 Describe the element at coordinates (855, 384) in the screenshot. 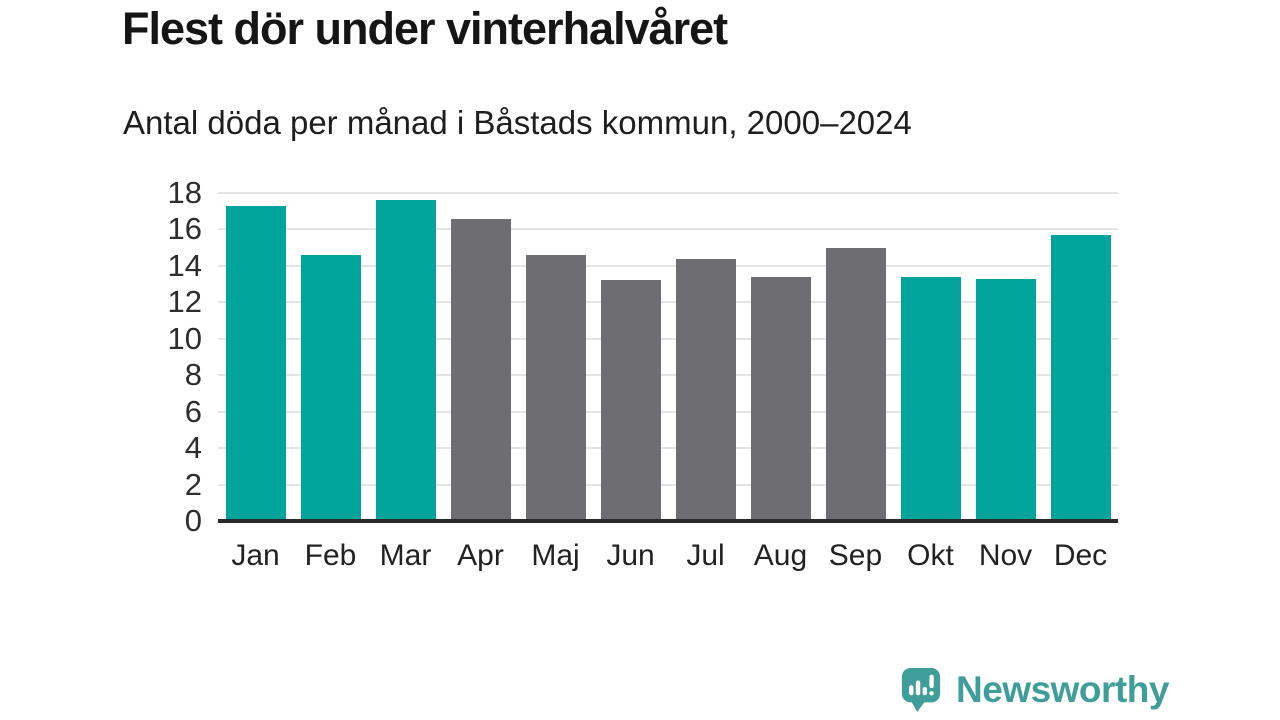

I see `bar-sep` at that location.